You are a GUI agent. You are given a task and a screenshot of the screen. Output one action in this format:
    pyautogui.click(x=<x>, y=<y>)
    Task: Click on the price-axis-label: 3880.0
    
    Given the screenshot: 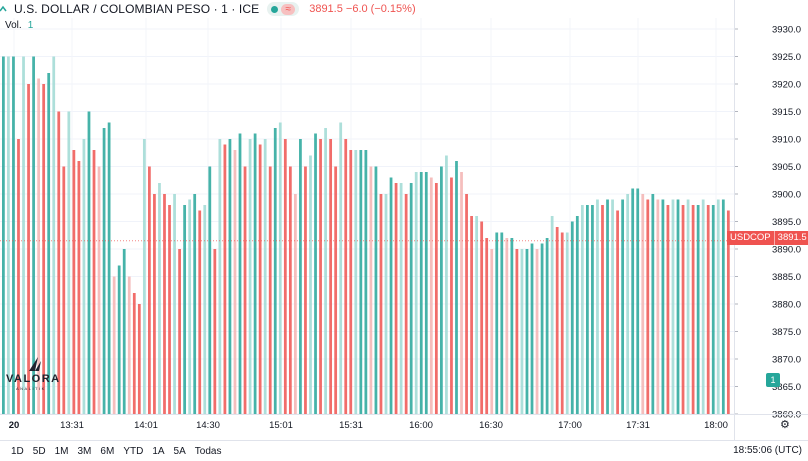 What is the action you would take?
    pyautogui.click(x=786, y=305)
    